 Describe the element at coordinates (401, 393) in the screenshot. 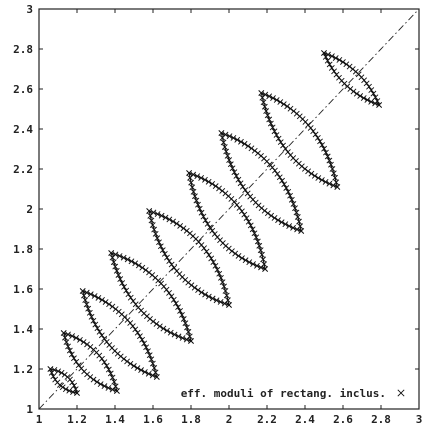

I see `legend-x-glyph` at that location.